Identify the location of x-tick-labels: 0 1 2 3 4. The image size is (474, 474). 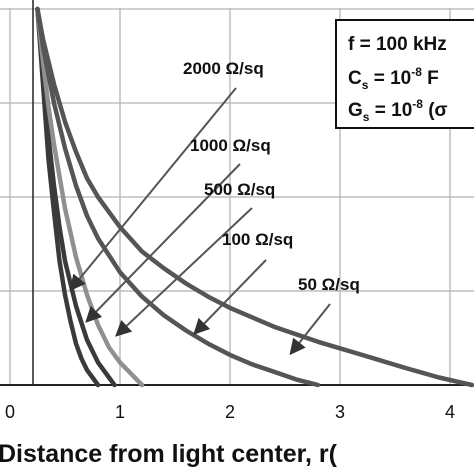
(230, 412).